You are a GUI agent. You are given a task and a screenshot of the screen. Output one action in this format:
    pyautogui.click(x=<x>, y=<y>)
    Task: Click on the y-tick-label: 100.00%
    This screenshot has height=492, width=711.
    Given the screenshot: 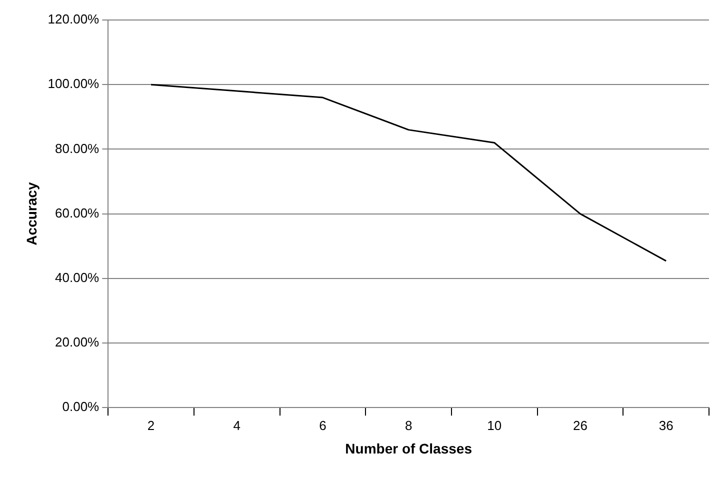 What is the action you would take?
    pyautogui.click(x=74, y=84)
    